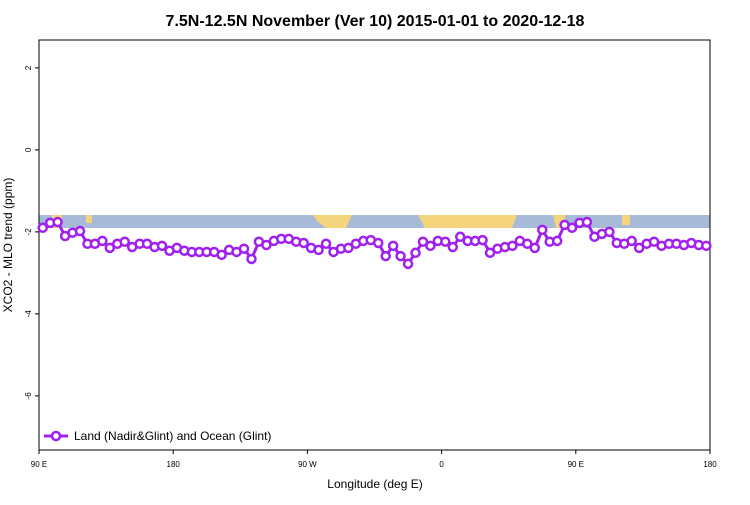 The height and width of the screenshot is (505, 750). Describe the element at coordinates (56, 436) in the screenshot. I see `legend-marker` at that location.